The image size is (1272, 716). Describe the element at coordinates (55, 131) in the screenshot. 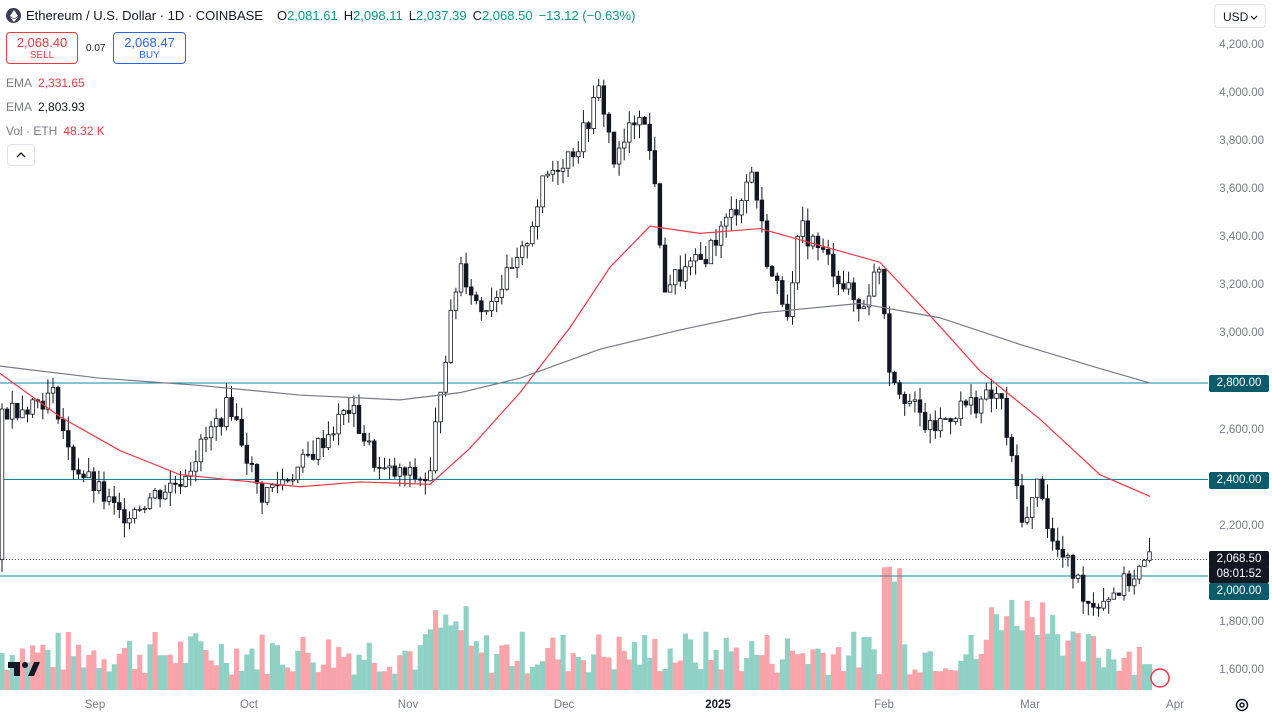

I see `indicator-volume: Vol · ETH 48.32 K` at that location.